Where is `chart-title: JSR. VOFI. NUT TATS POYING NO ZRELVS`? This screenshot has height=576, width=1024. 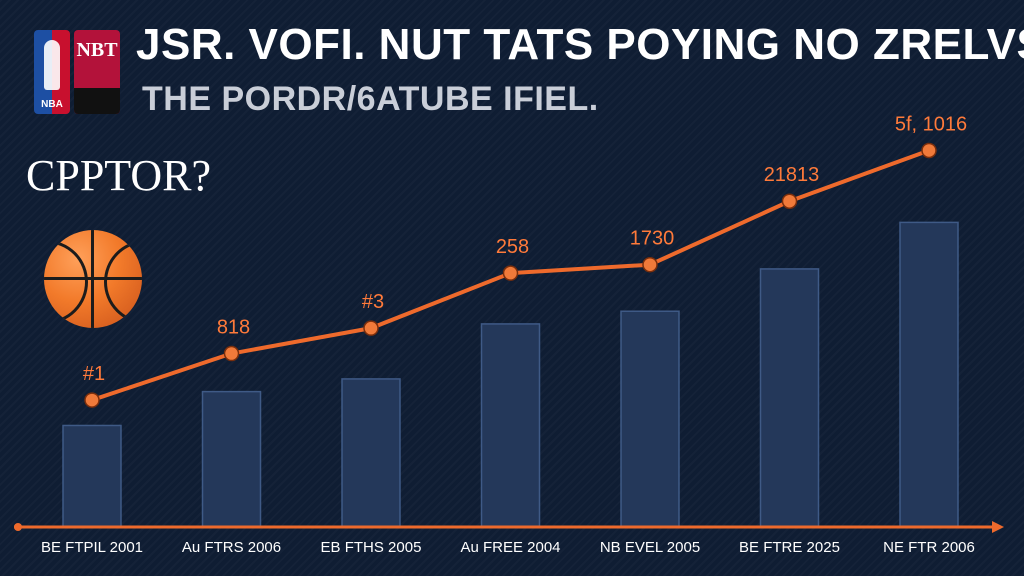 chart-title: JSR. VOFI. NUT TATS POYING NO ZRELVS is located at coordinates (580, 44).